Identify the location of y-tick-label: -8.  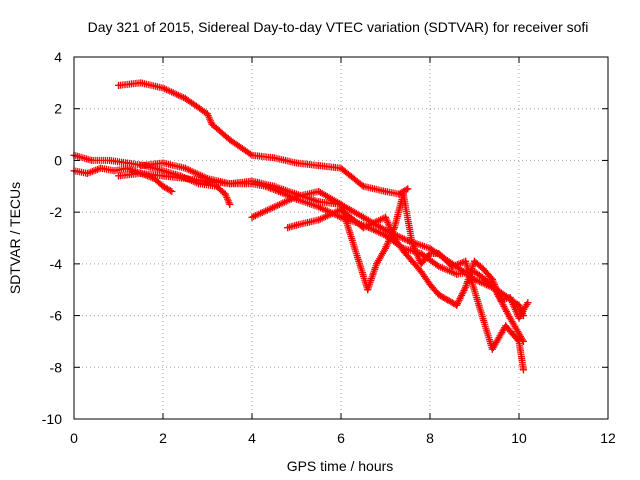
(56, 367).